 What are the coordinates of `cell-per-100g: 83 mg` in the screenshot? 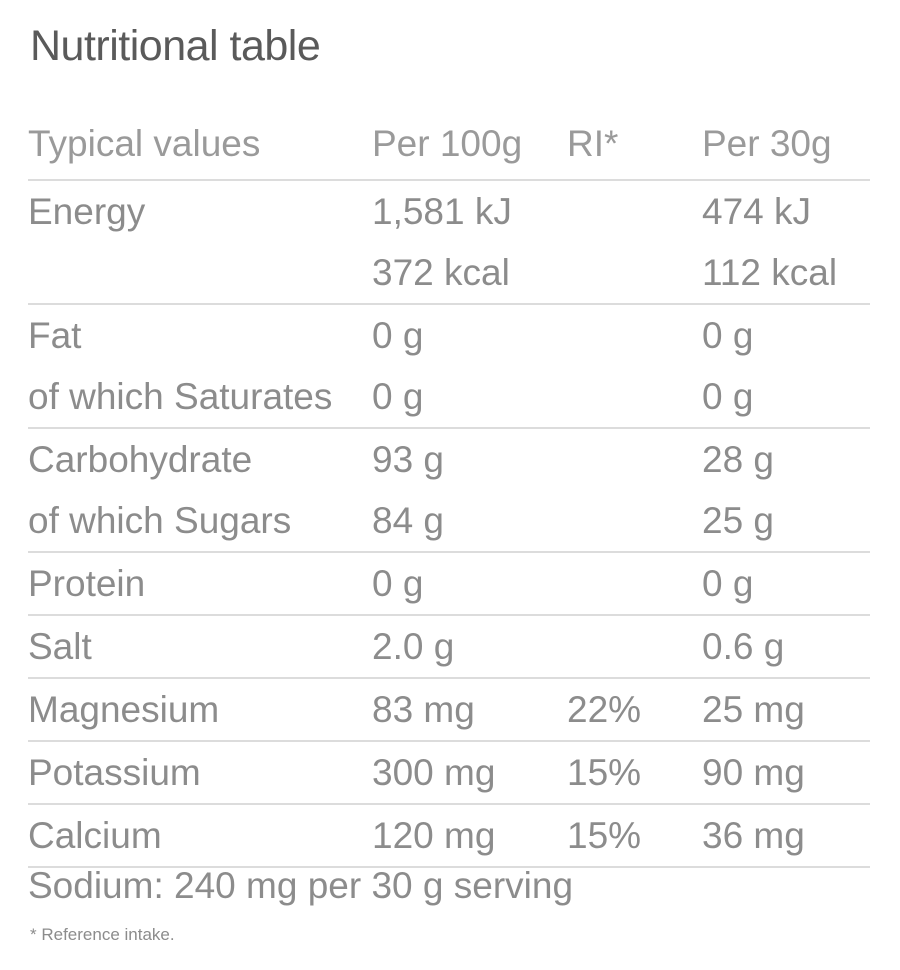 It's located at (423, 709).